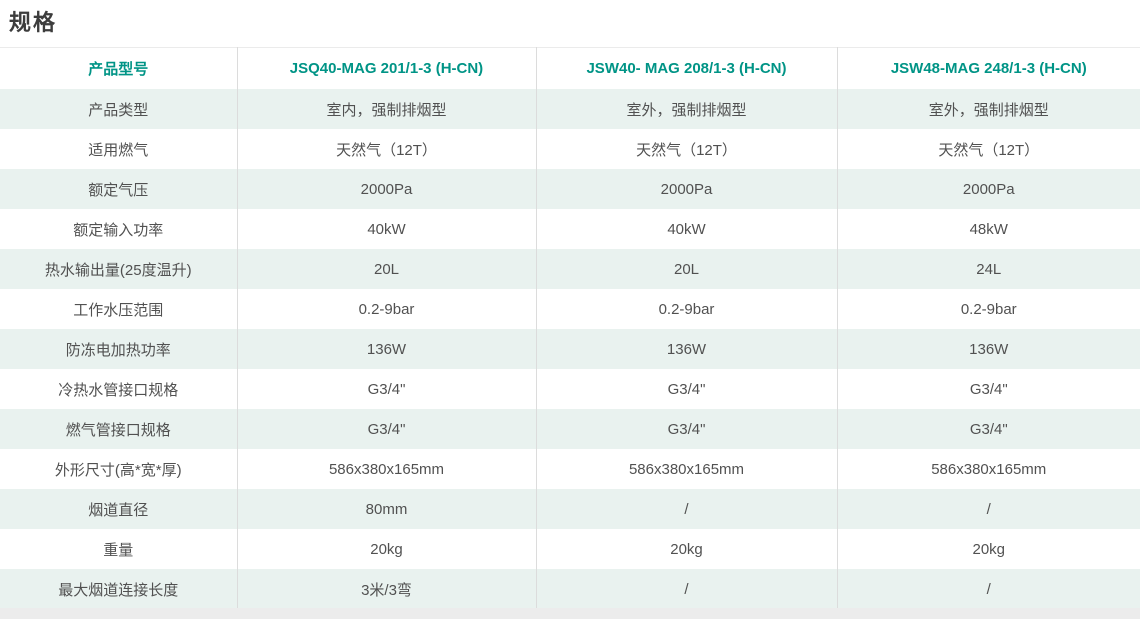 Image resolution: width=1140 pixels, height=619 pixels. What do you see at coordinates (687, 68) in the screenshot?
I see `header-cell-model-2: JSW40- MAG 208/1-3 (H-CN)` at bounding box center [687, 68].